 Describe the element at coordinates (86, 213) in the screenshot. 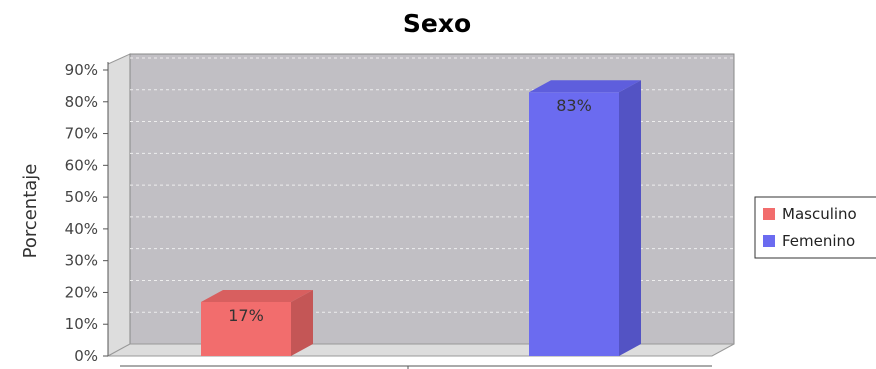

I see `y-axis: 0% 10% 20% 30% 40% 50% 60% 70% 80% 90%` at that location.